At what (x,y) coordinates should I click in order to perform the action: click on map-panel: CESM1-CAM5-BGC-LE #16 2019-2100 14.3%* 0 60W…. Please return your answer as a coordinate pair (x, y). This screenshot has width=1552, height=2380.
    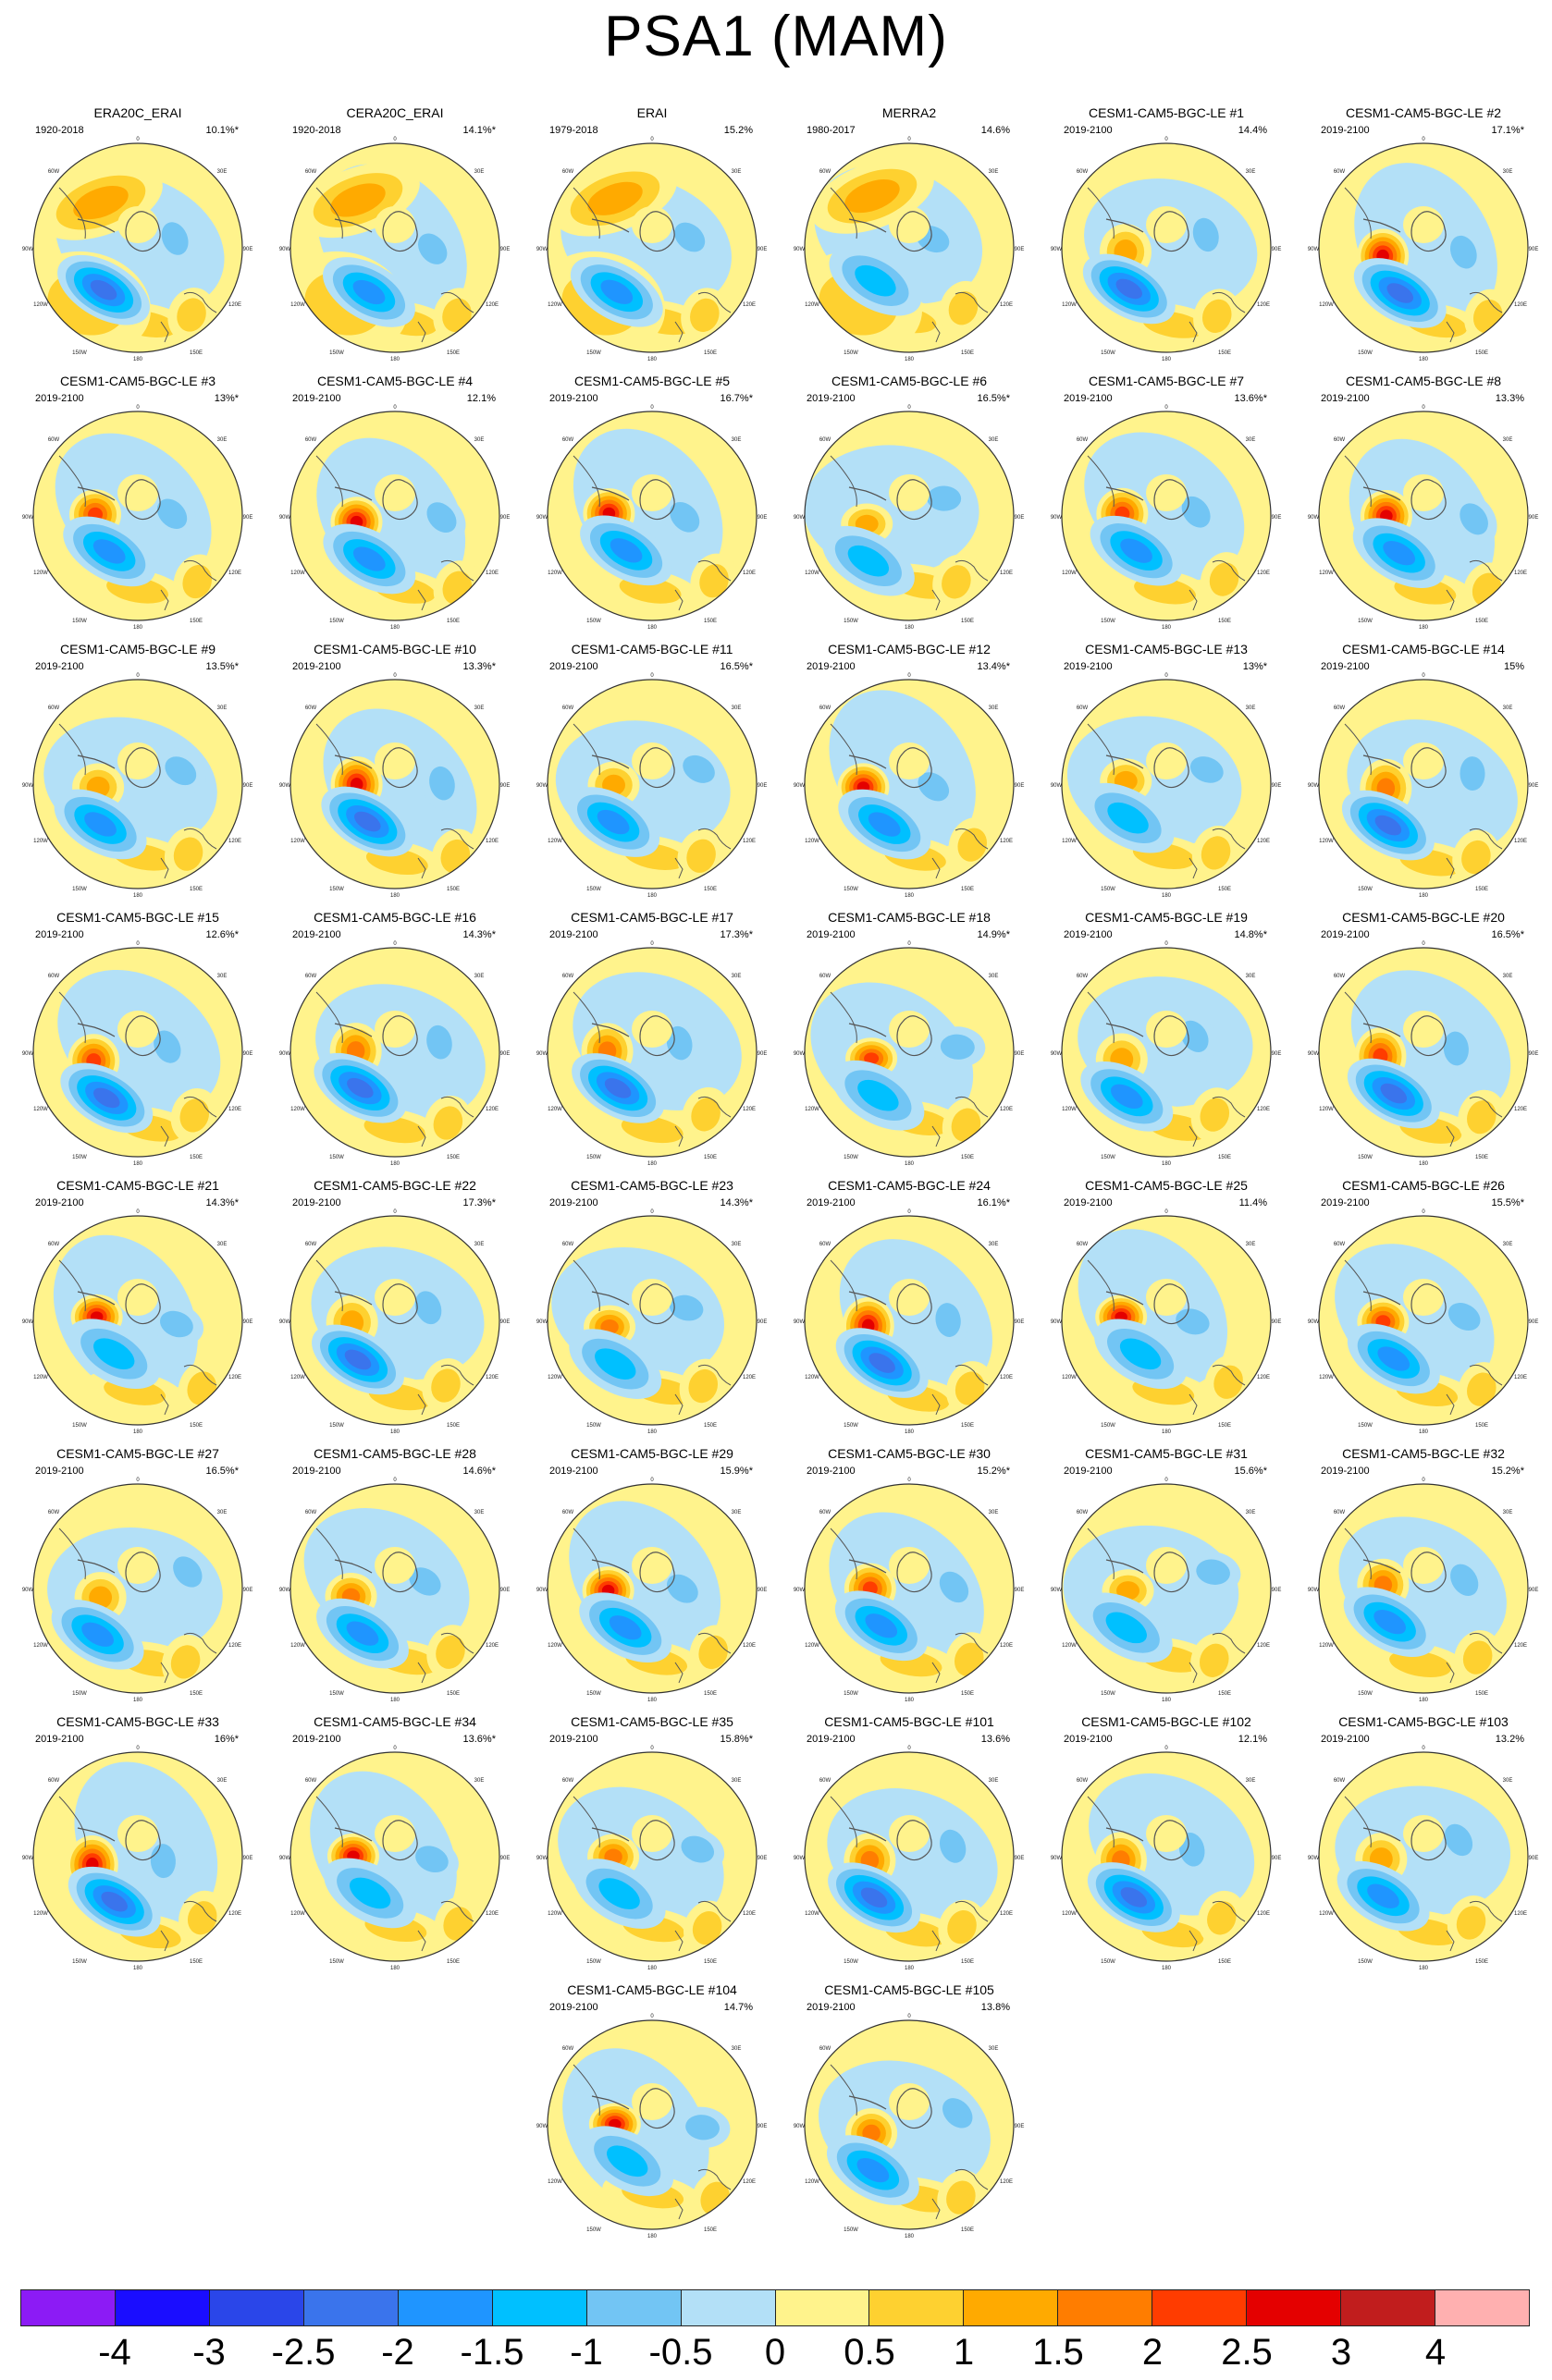
    Looking at the image, I should click on (394, 1043).